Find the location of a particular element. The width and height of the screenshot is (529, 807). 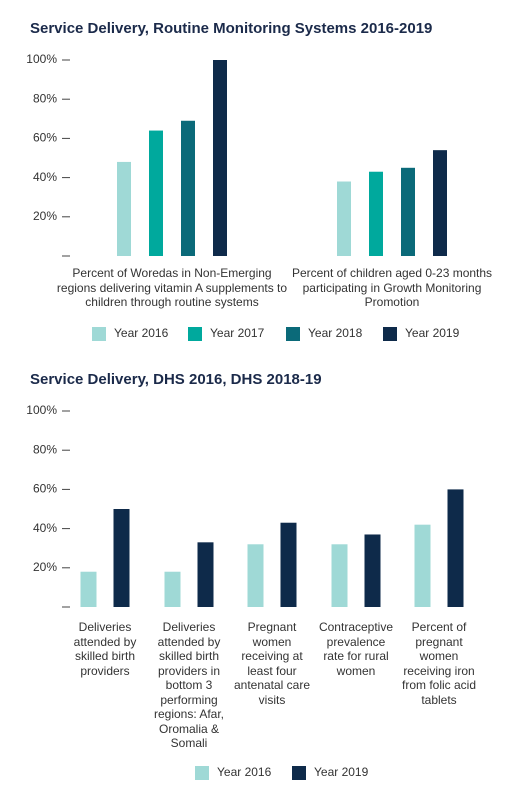

legend-label: Year 2018 is located at coordinates (335, 333).